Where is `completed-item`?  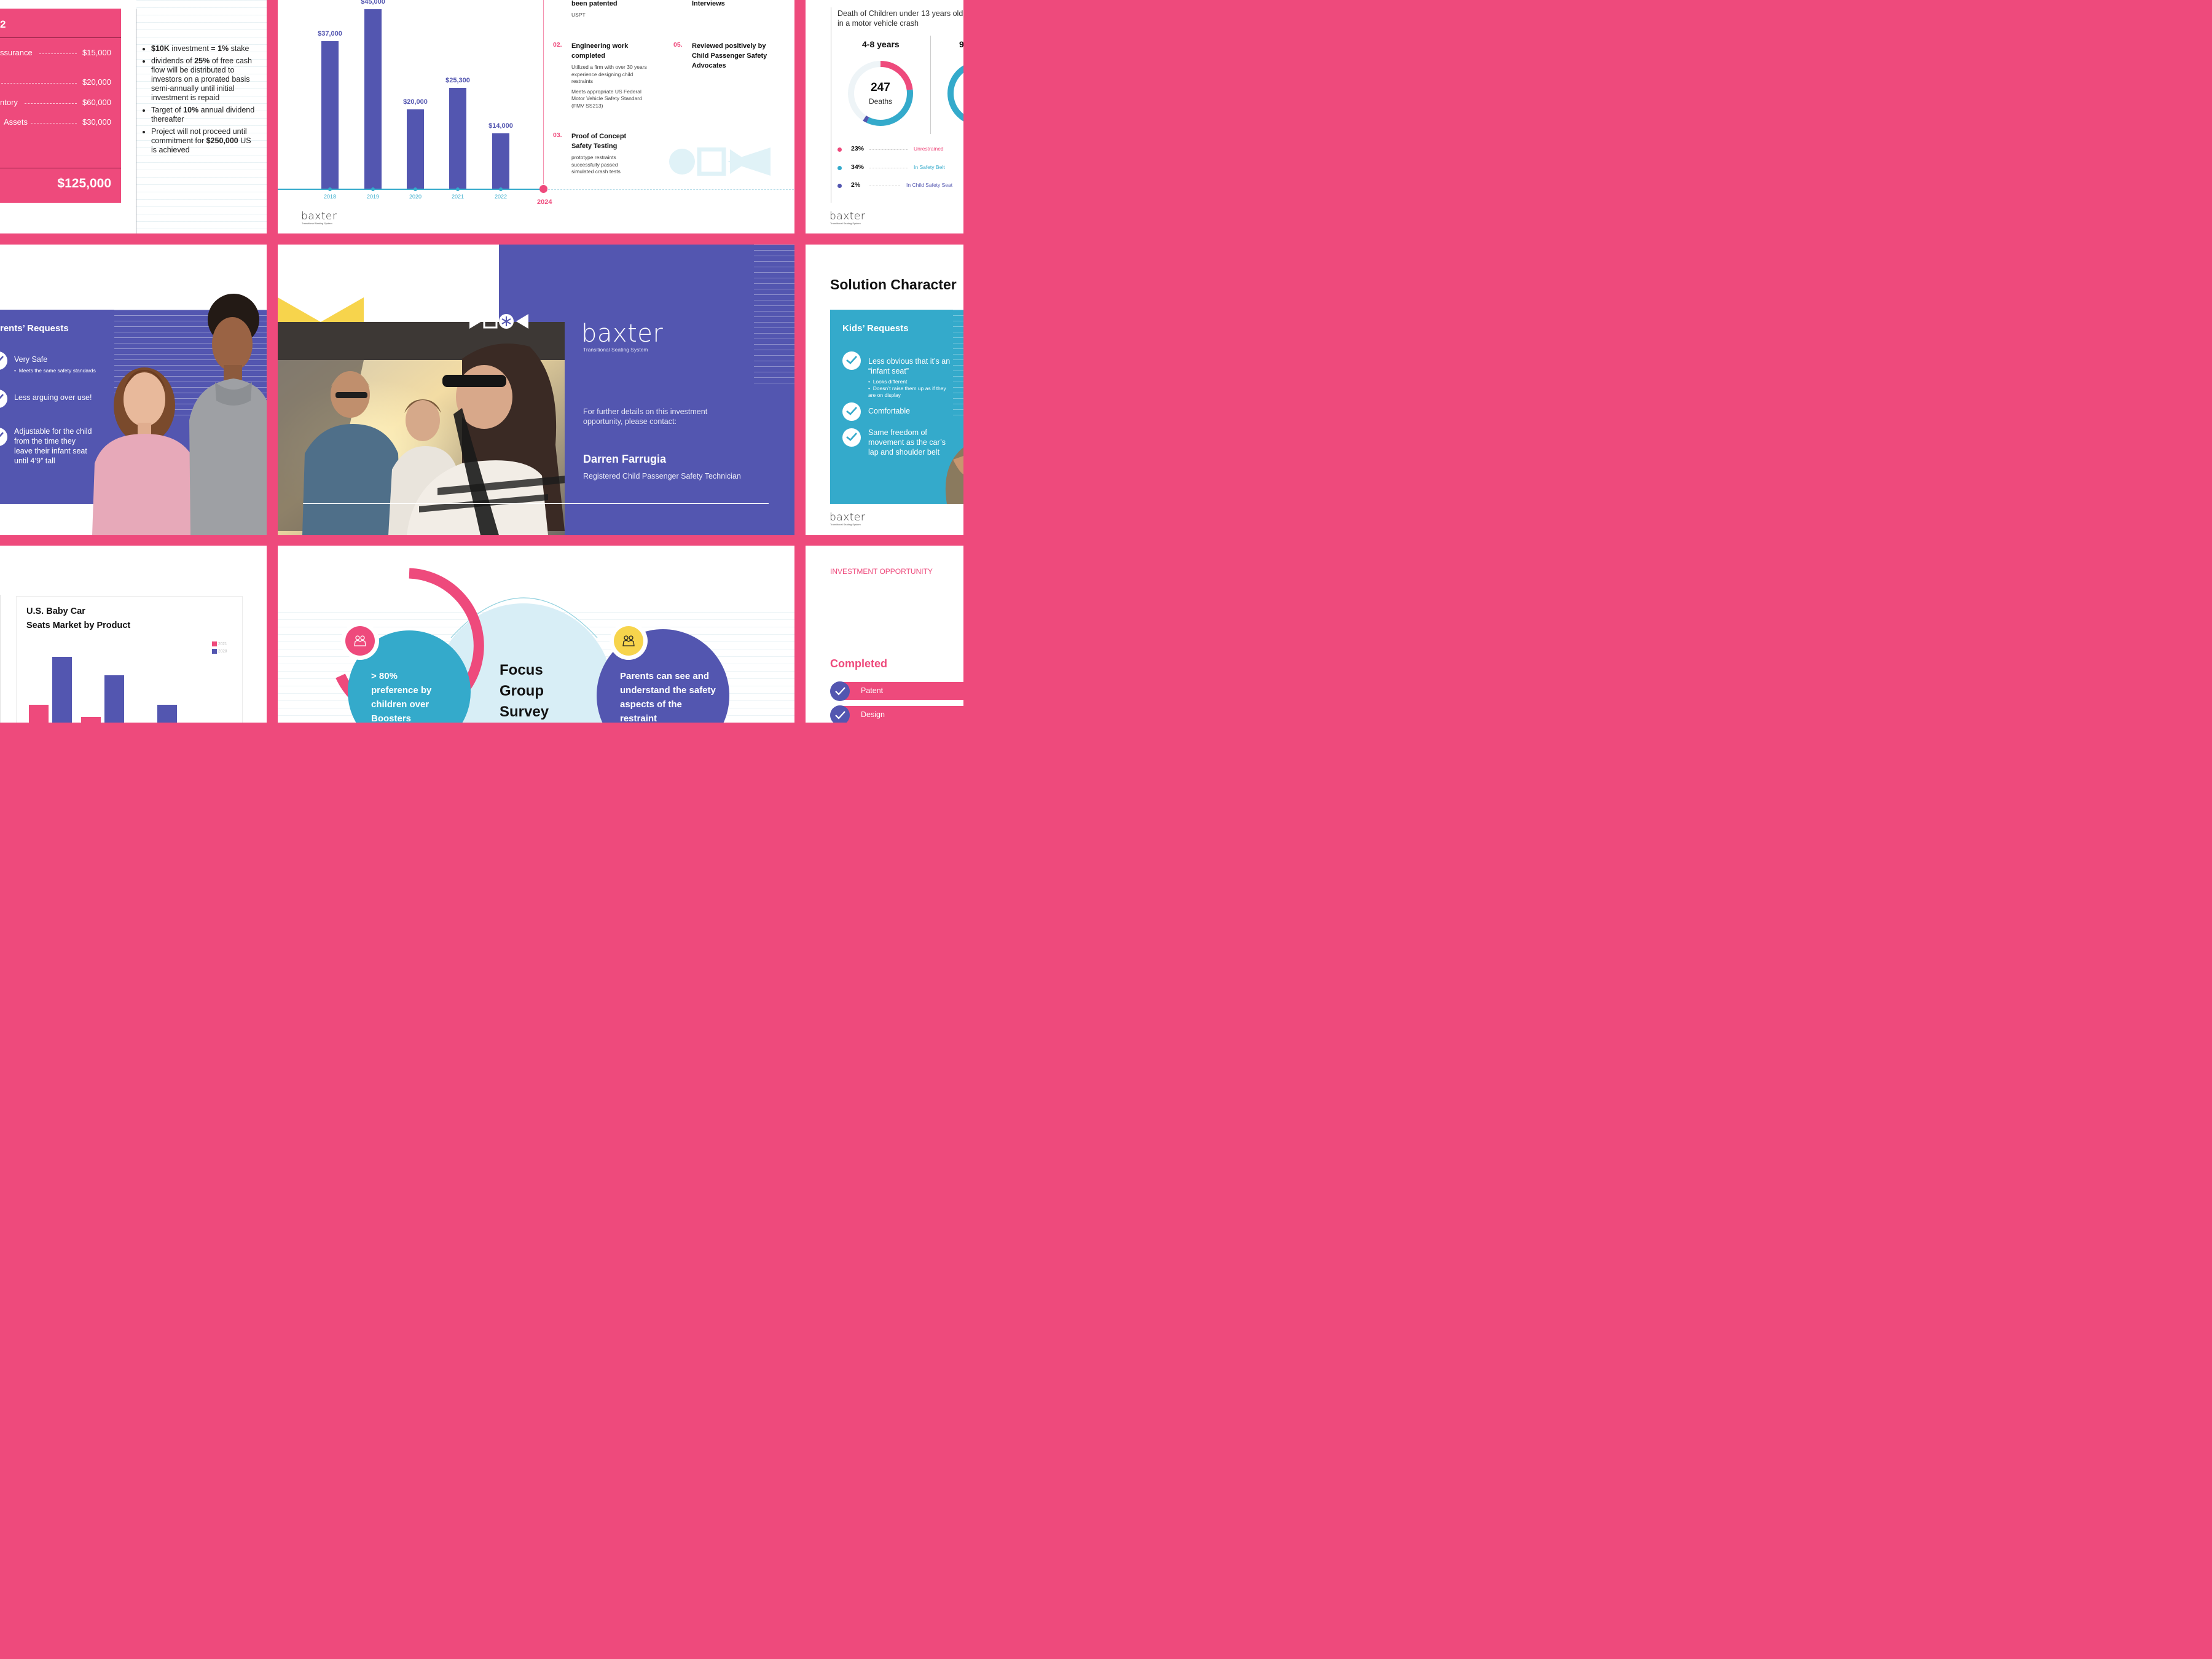 completed-item is located at coordinates (901, 714).